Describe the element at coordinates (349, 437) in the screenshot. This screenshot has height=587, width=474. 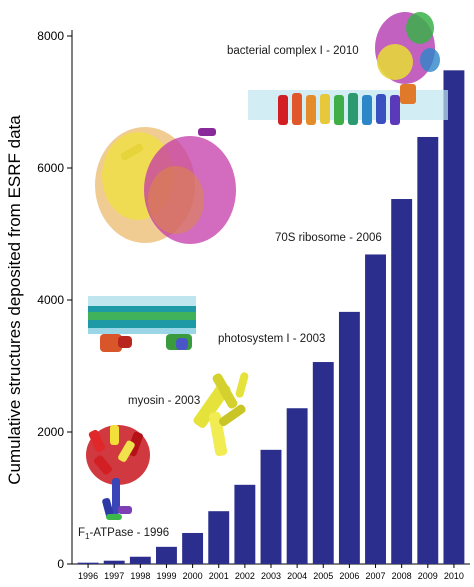
I see `bar-2006` at that location.